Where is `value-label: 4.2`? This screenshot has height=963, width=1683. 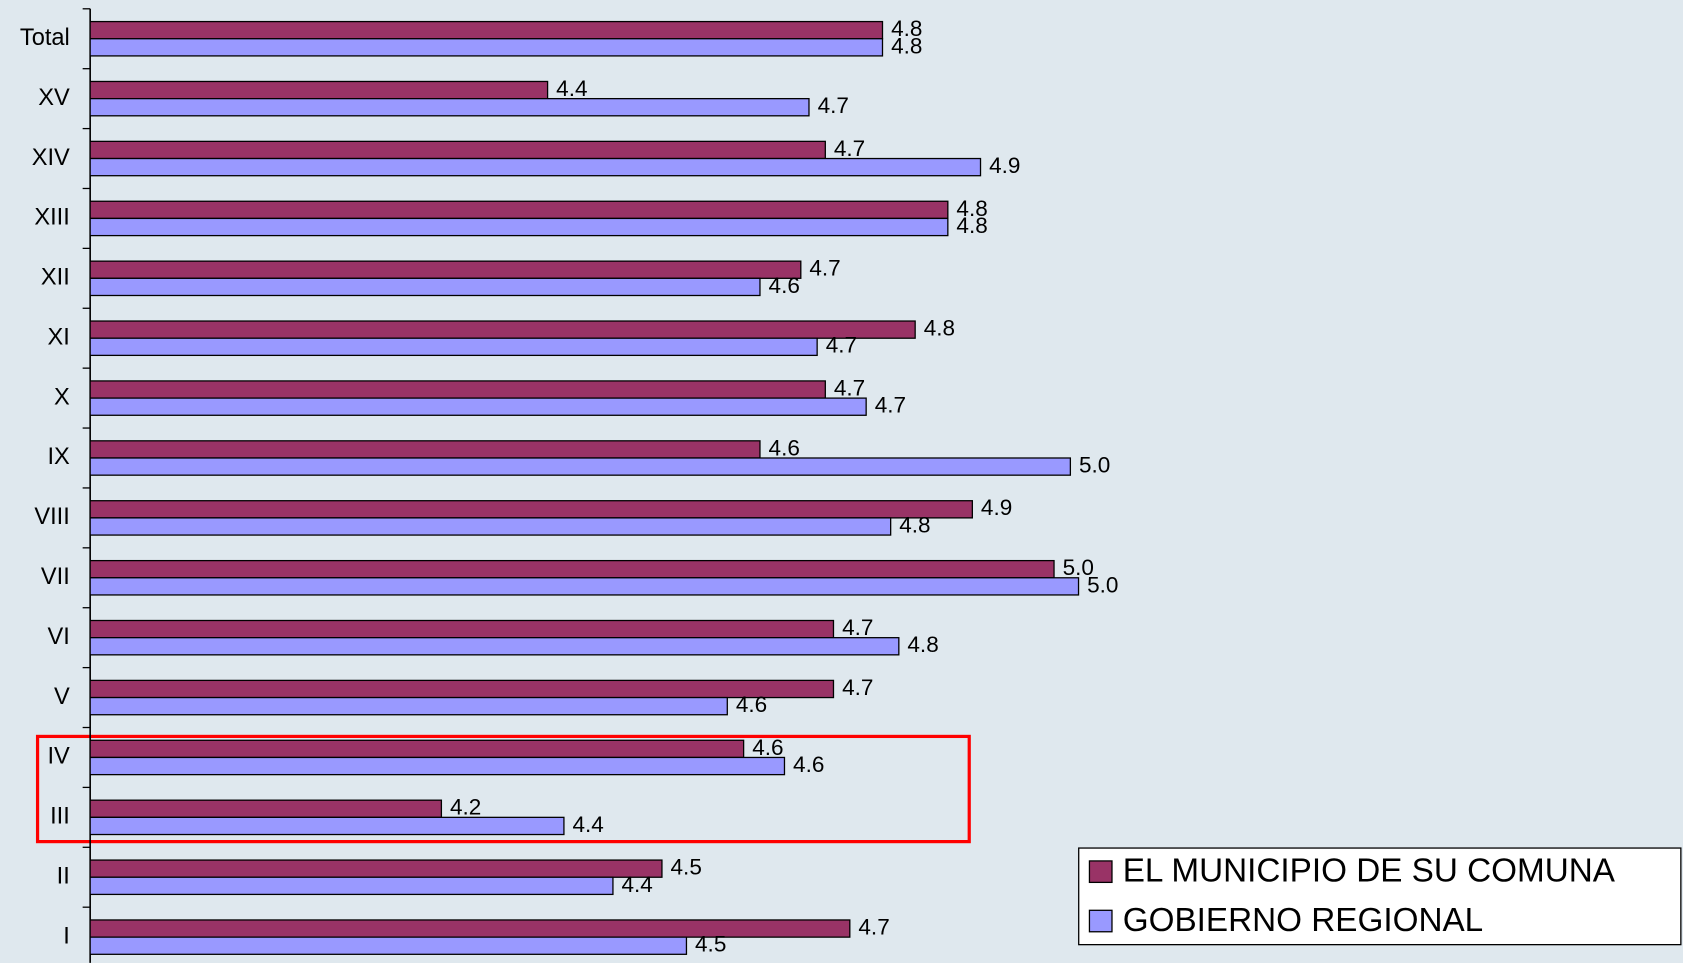 value-label: 4.2 is located at coordinates (465, 807).